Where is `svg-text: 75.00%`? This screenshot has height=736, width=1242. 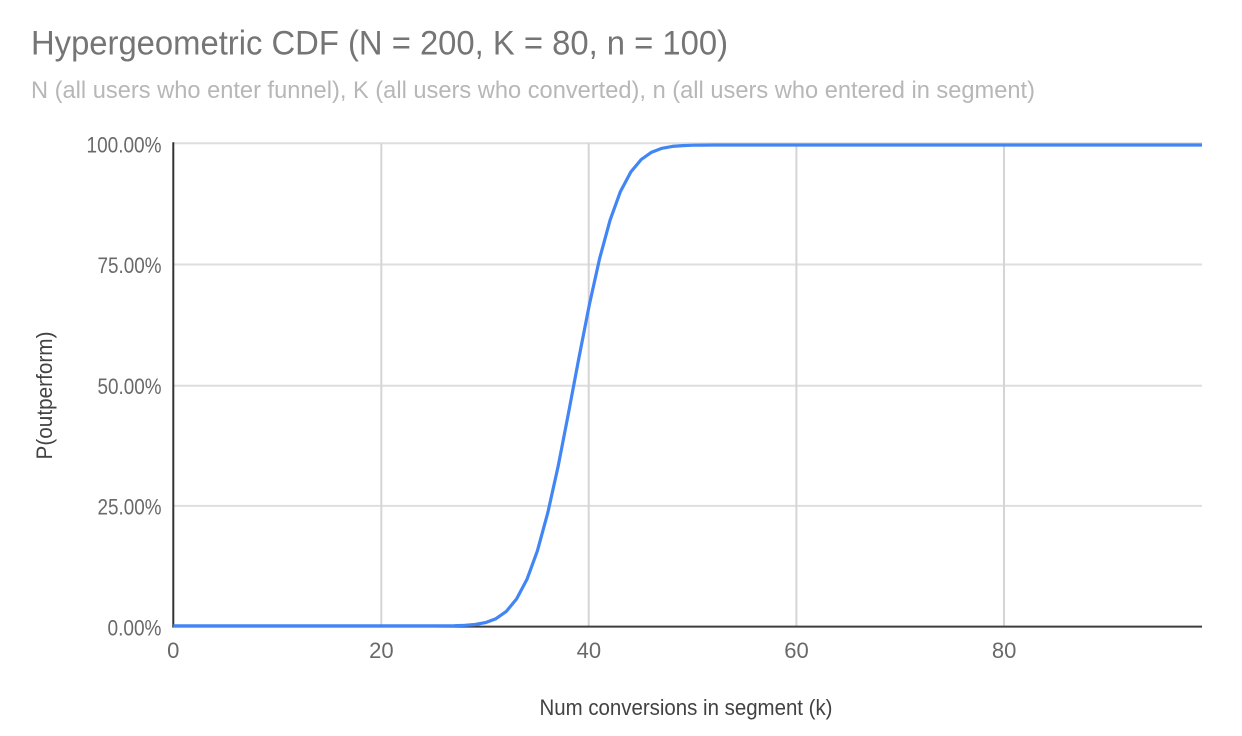
svg-text: 75.00% is located at coordinates (130, 265).